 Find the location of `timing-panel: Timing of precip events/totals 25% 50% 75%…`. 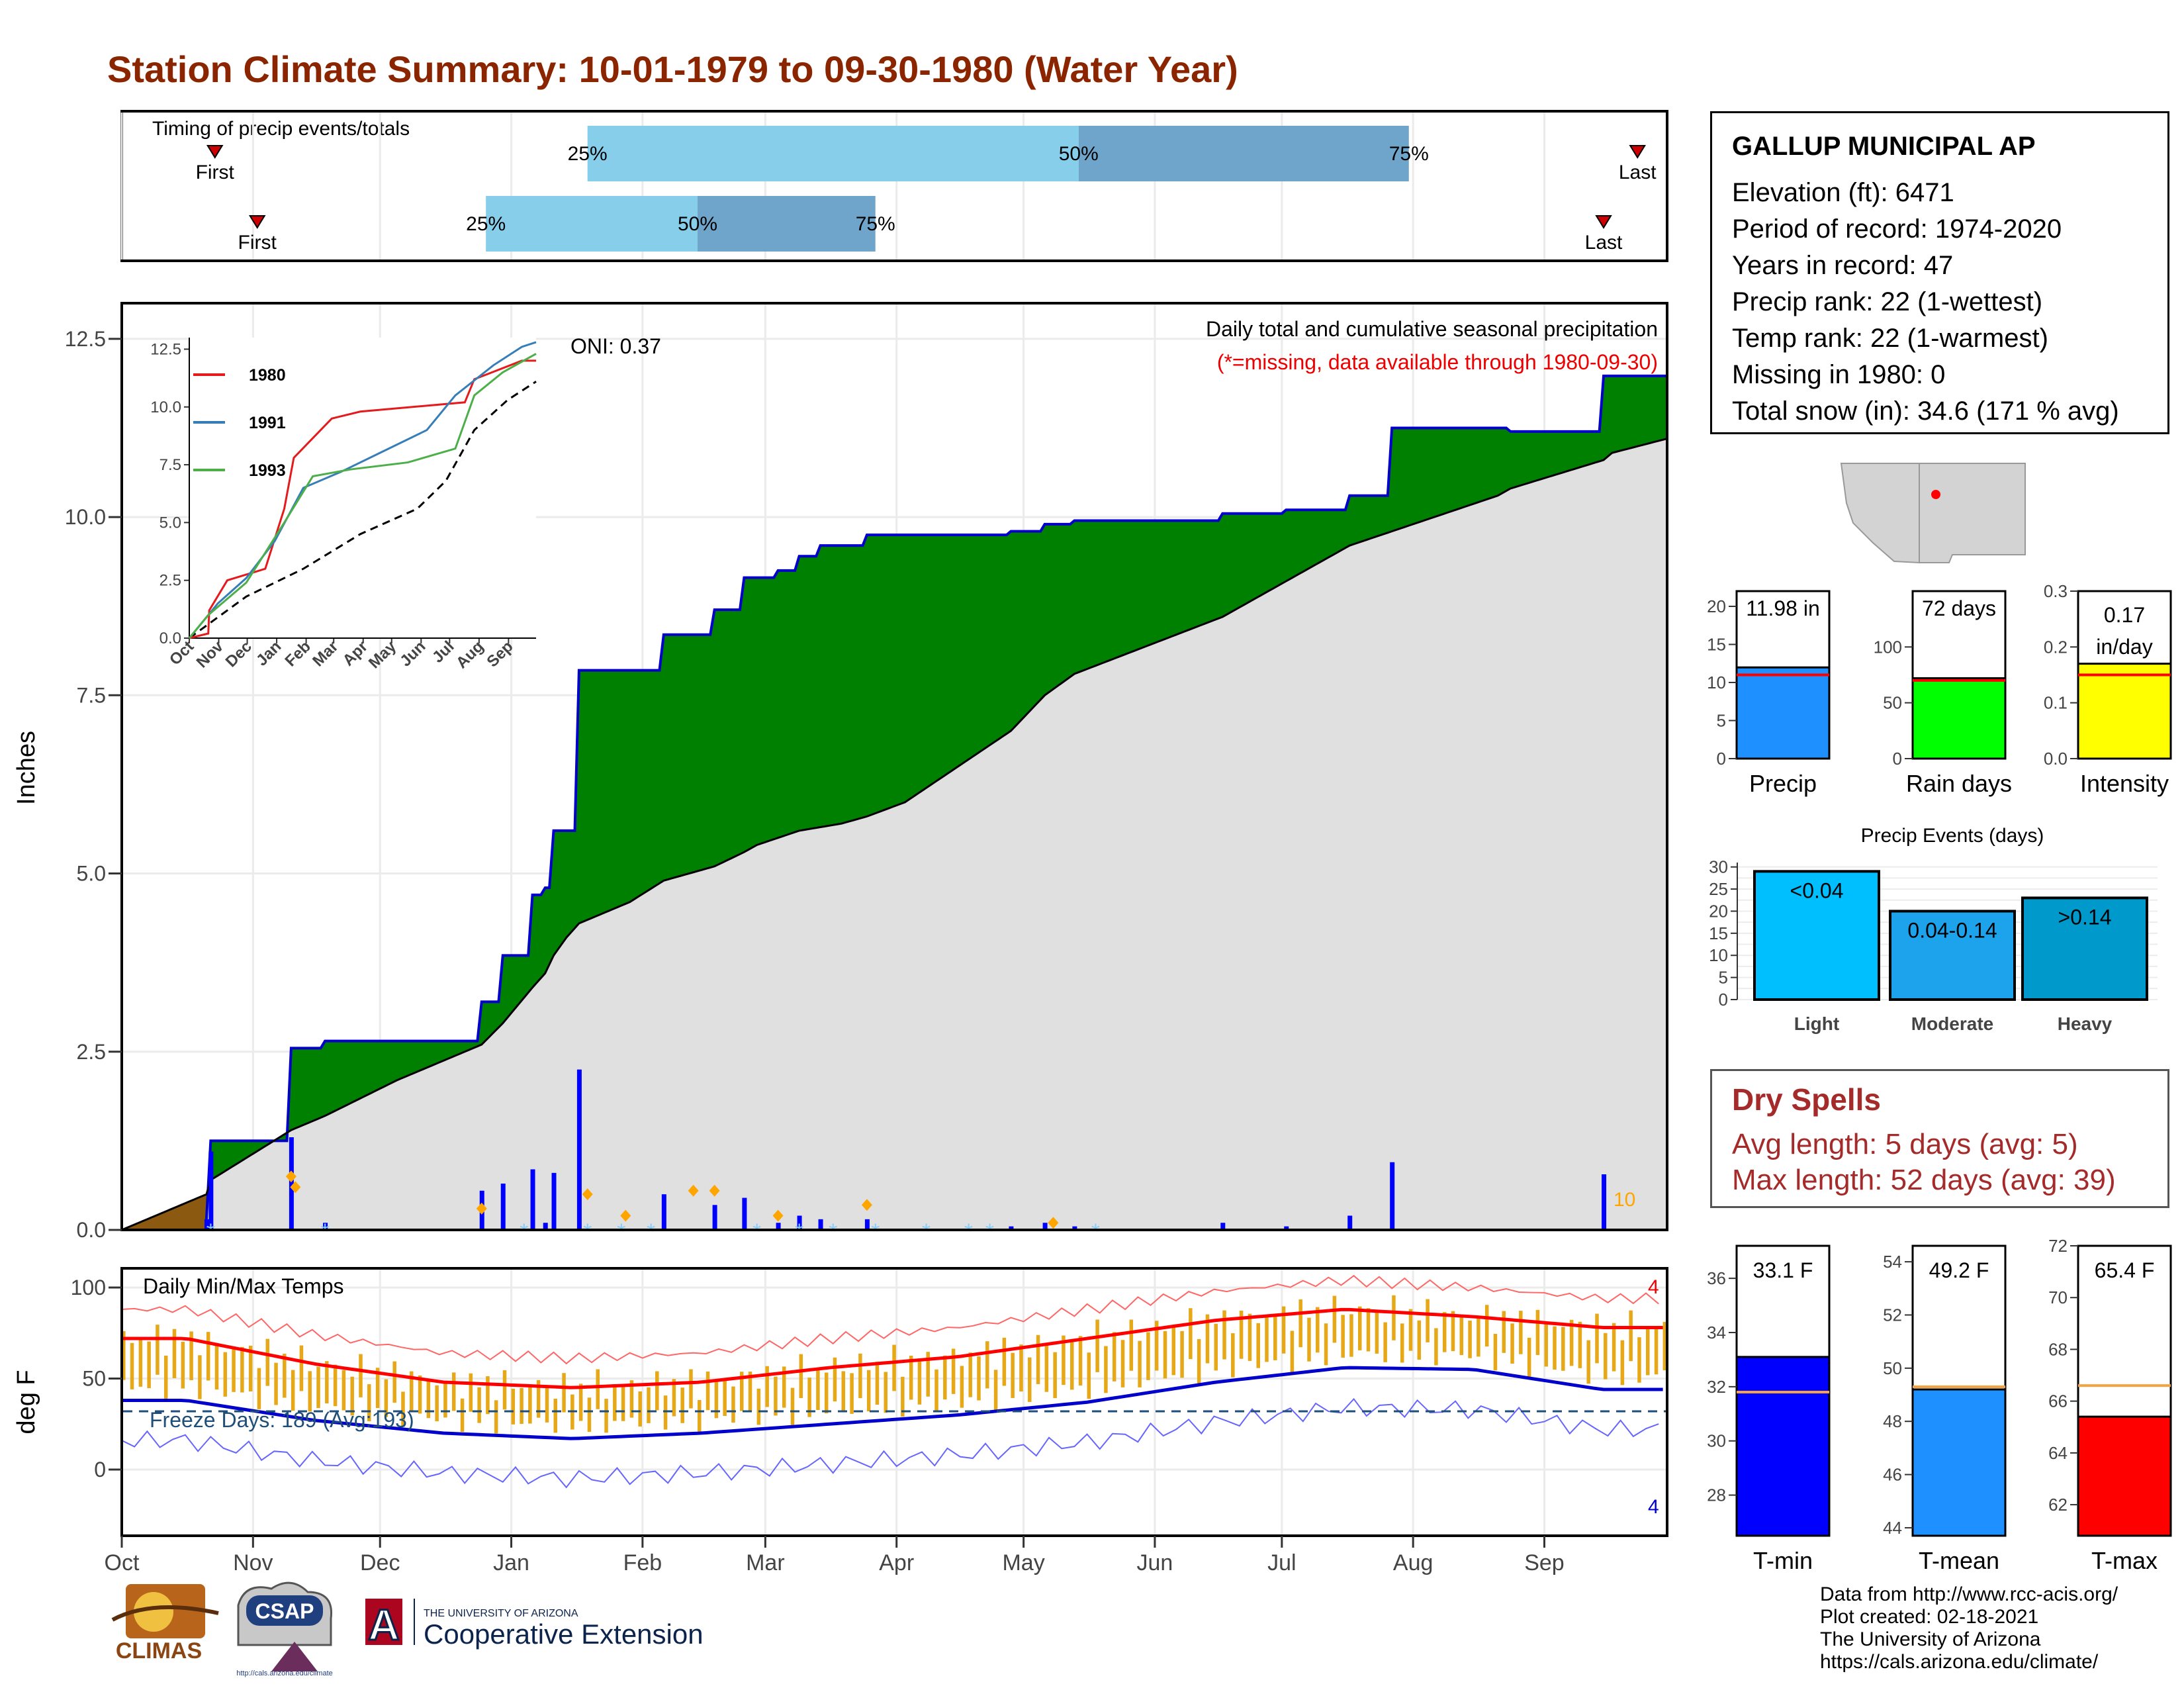

timing-panel: Timing of precip events/totals 25% 50% 75%… is located at coordinates (894, 186).